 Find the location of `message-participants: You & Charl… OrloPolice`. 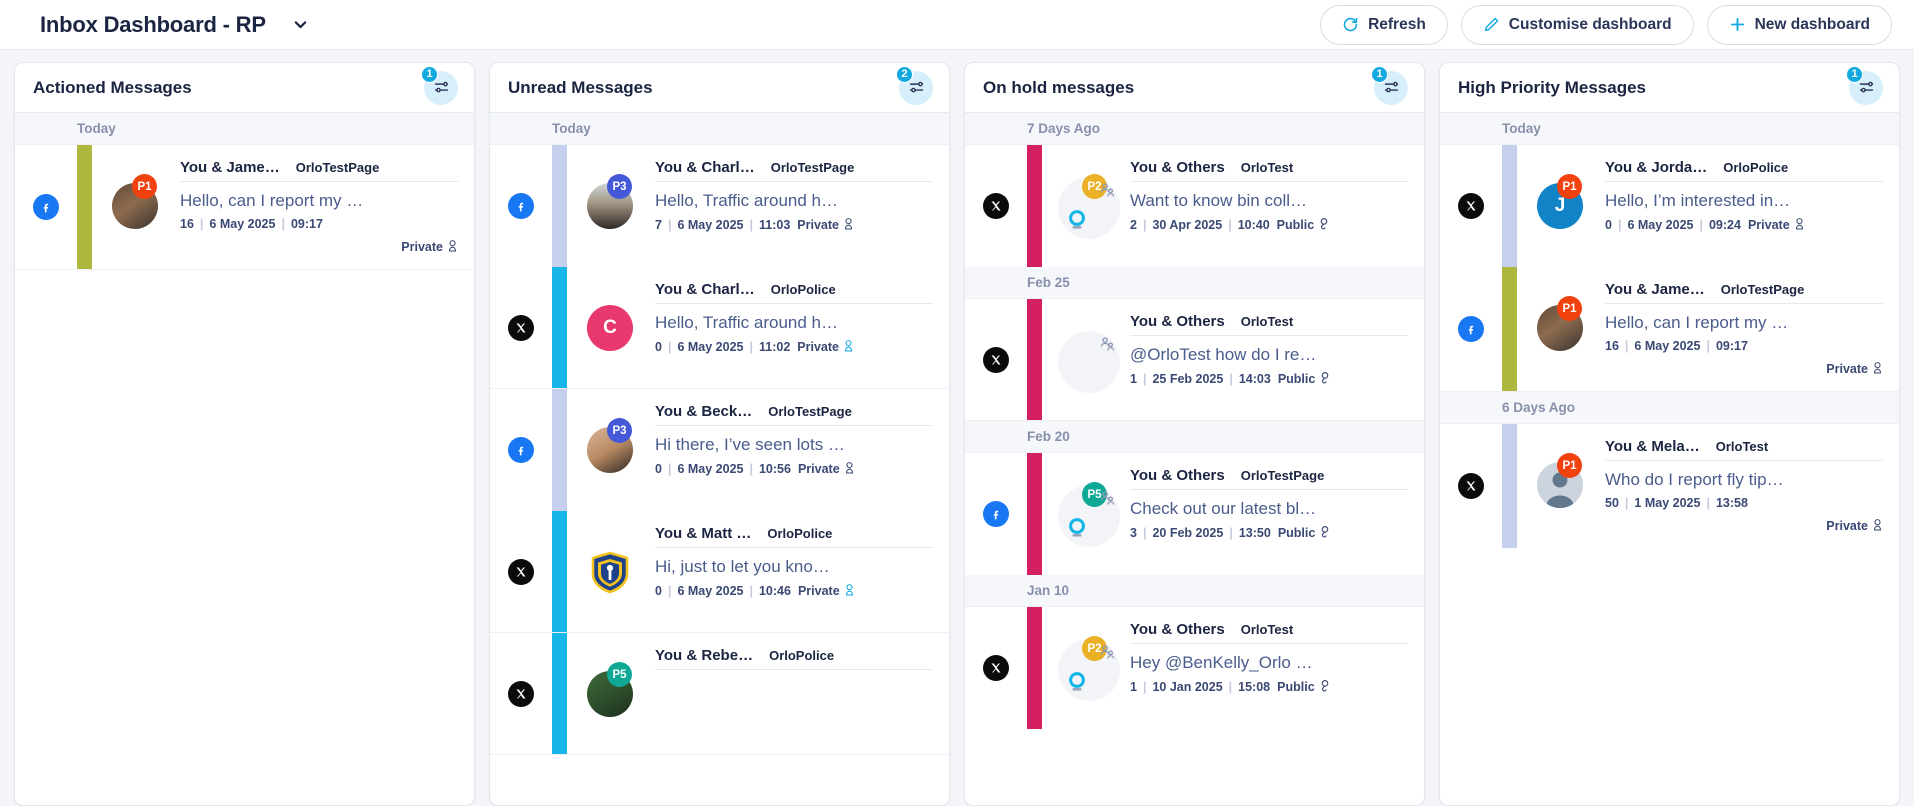

message-participants: You & Charl… OrloPolice is located at coordinates (794, 289).